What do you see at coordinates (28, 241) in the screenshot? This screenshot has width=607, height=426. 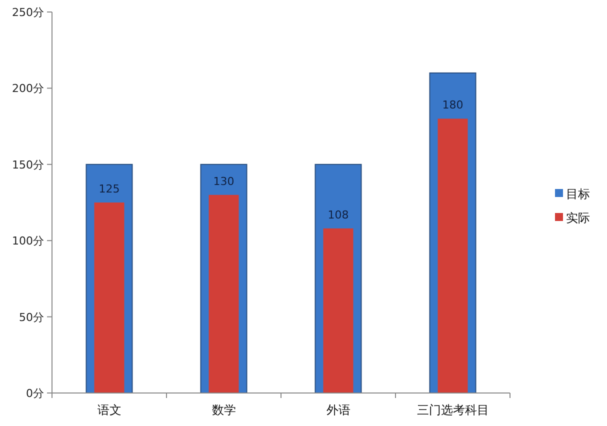 I see `y-tick-label: 100分` at bounding box center [28, 241].